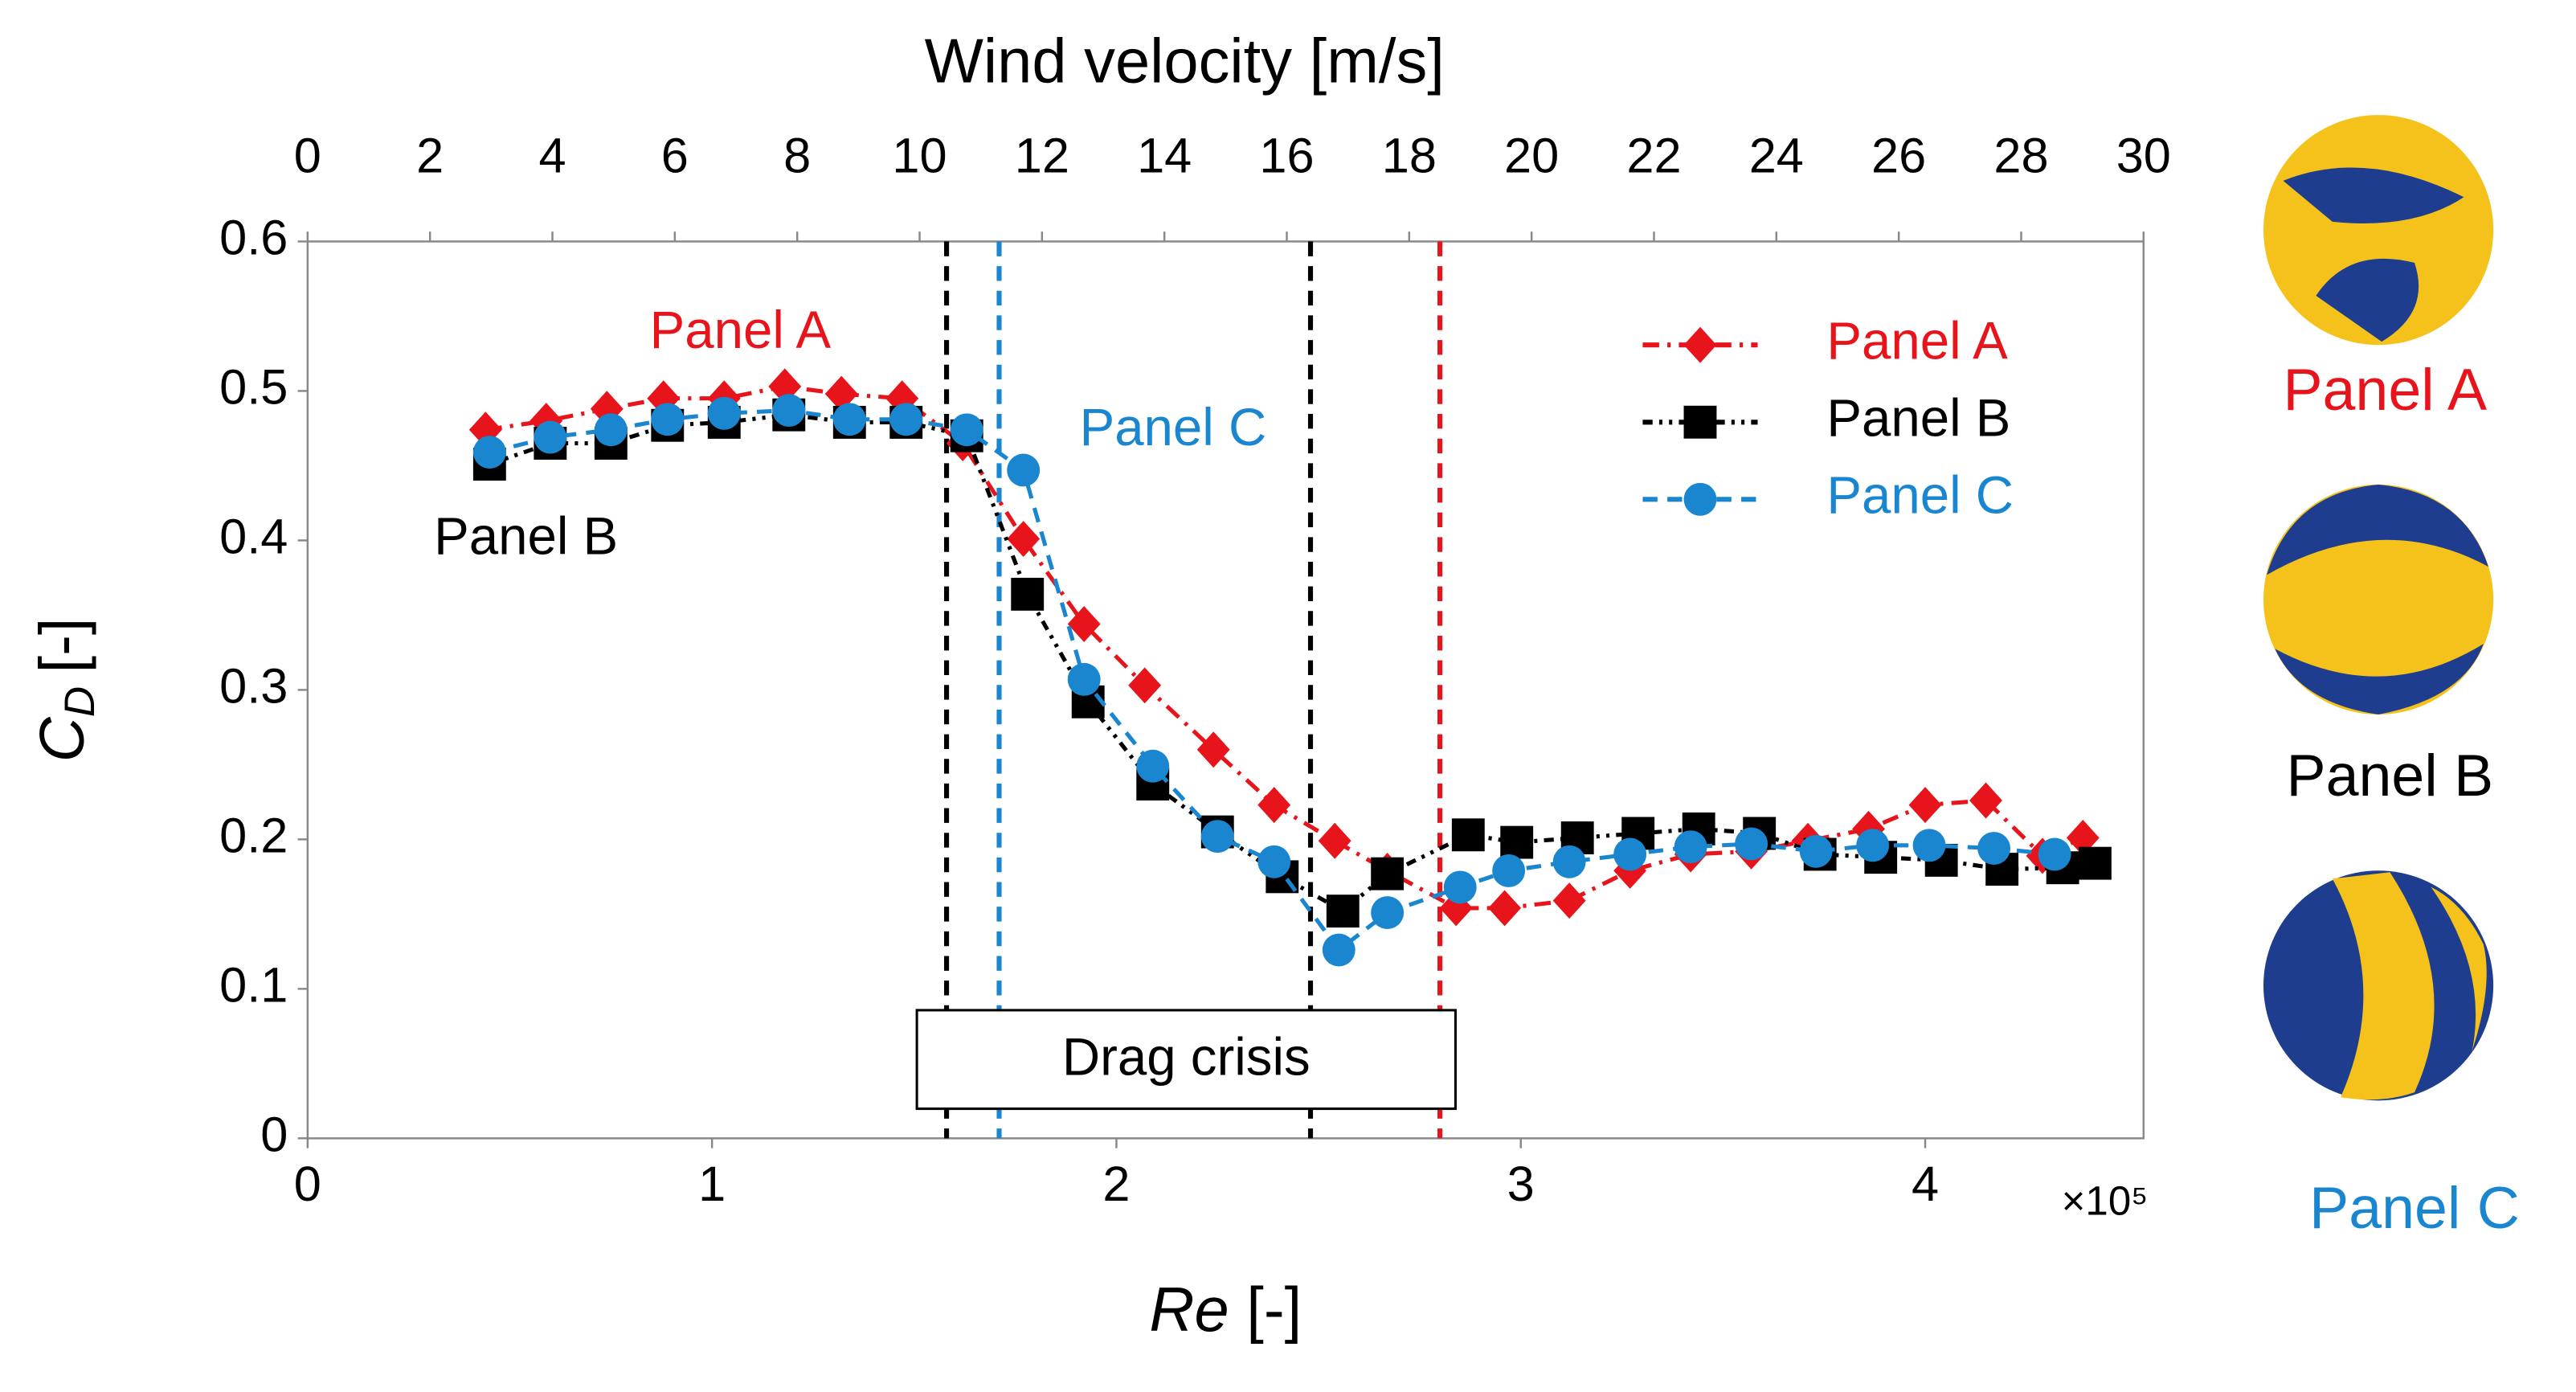 The image size is (2576, 1392). I want to click on x2-tick-label: 8, so click(797, 154).